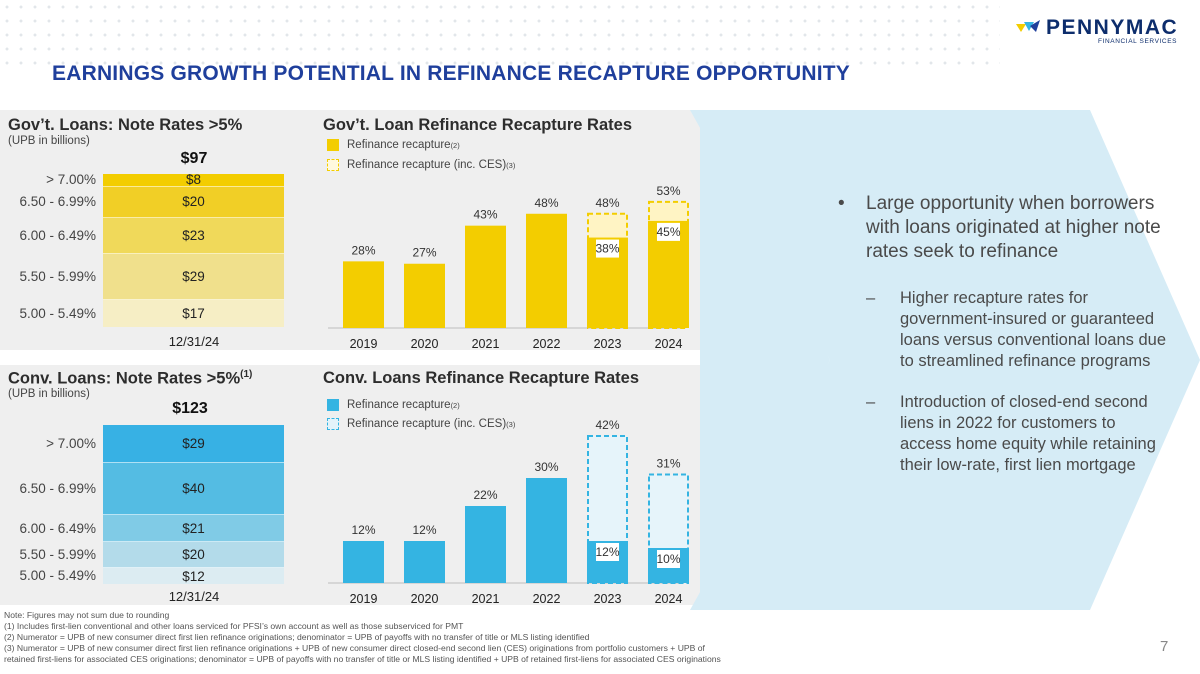 The width and height of the screenshot is (1200, 674). I want to click on gov-recap-x-tick: 2024, so click(669, 344).